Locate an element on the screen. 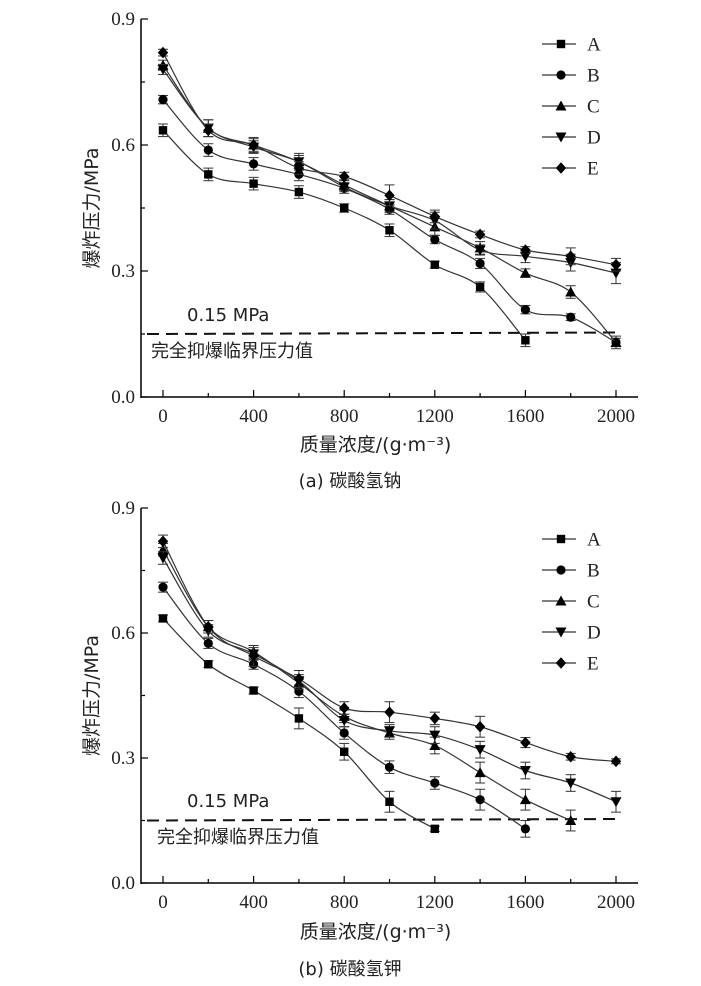  legend-item-E: E is located at coordinates (570, 664).